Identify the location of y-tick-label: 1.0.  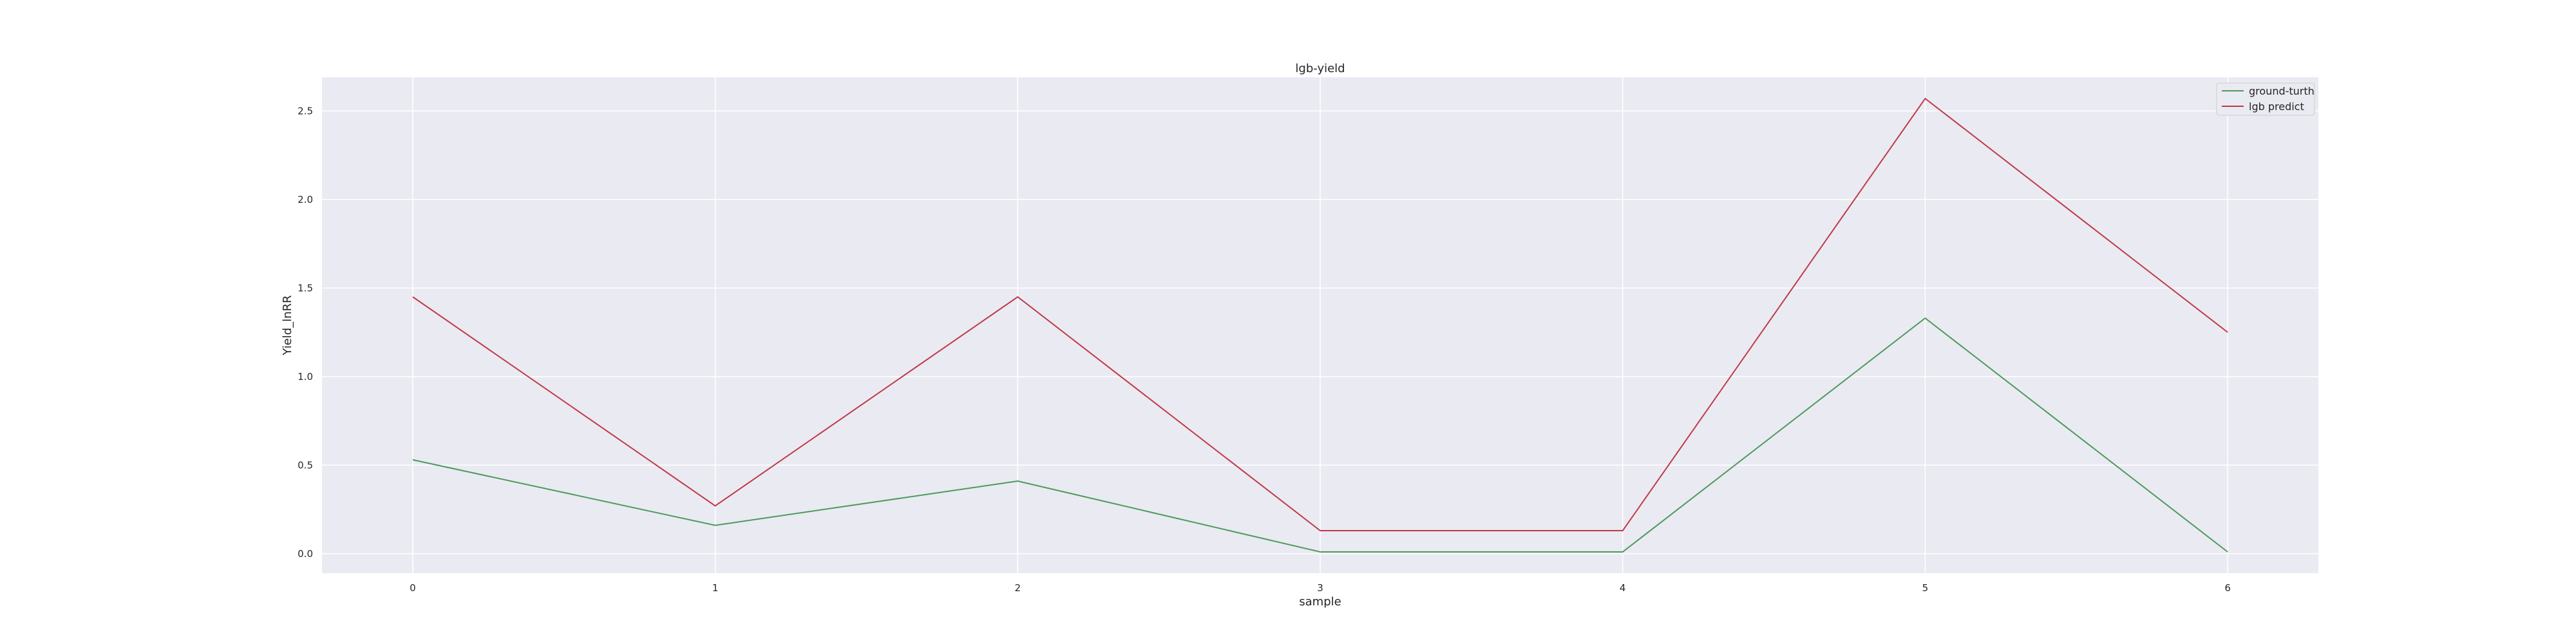
(305, 377).